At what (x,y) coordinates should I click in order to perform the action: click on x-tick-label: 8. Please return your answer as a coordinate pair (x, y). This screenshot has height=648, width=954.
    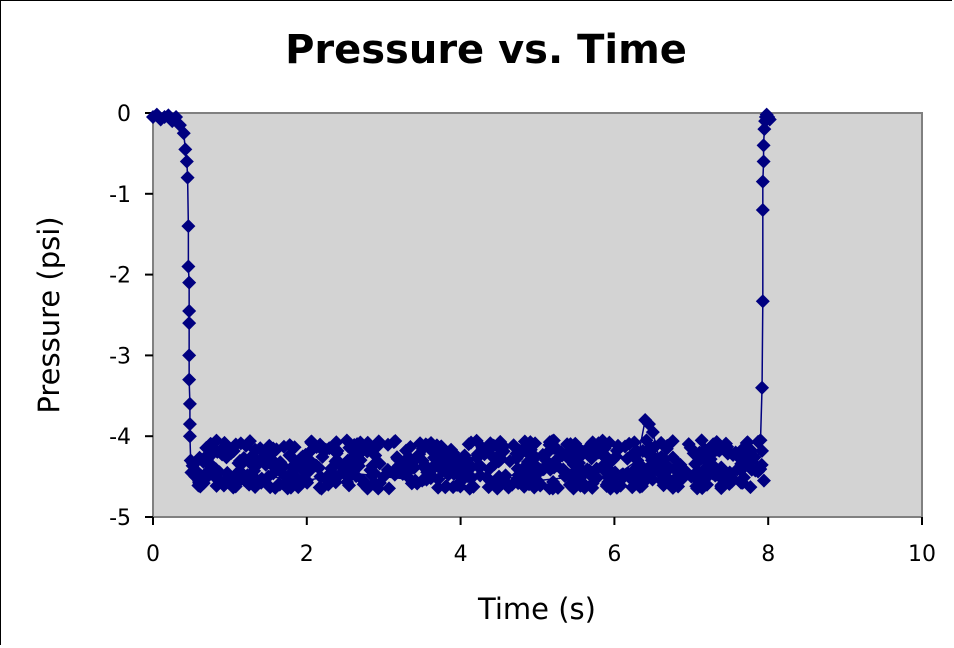
    Looking at the image, I should click on (768, 554).